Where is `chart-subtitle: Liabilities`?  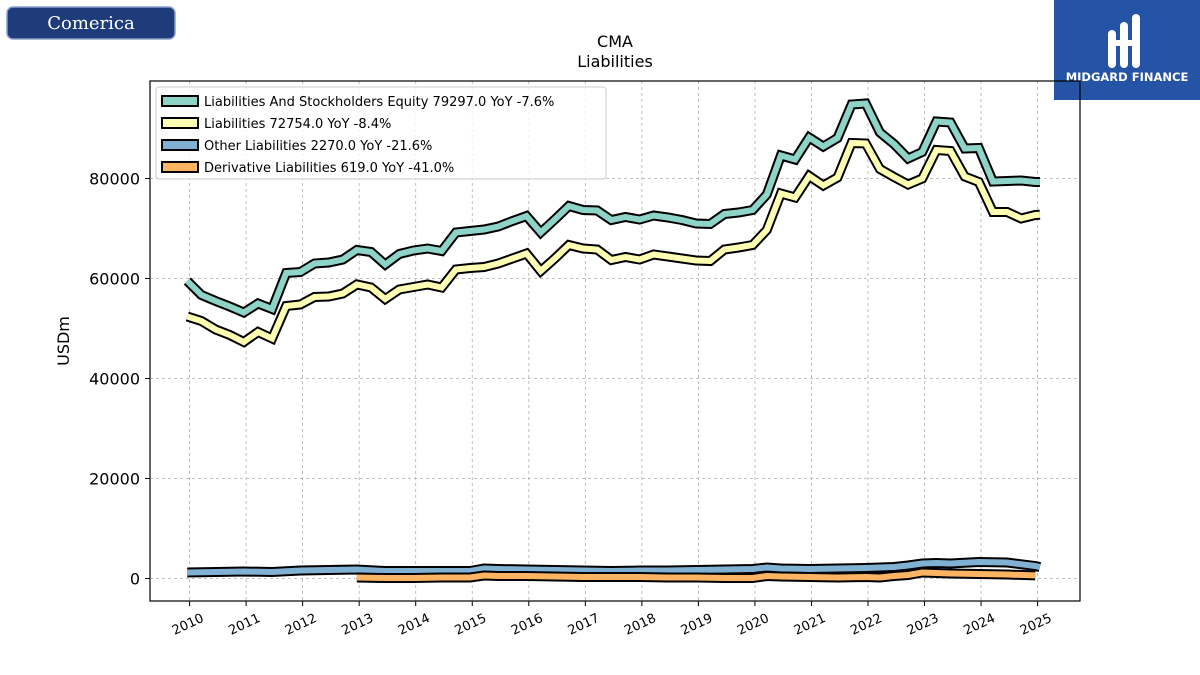 chart-subtitle: Liabilities is located at coordinates (615, 61).